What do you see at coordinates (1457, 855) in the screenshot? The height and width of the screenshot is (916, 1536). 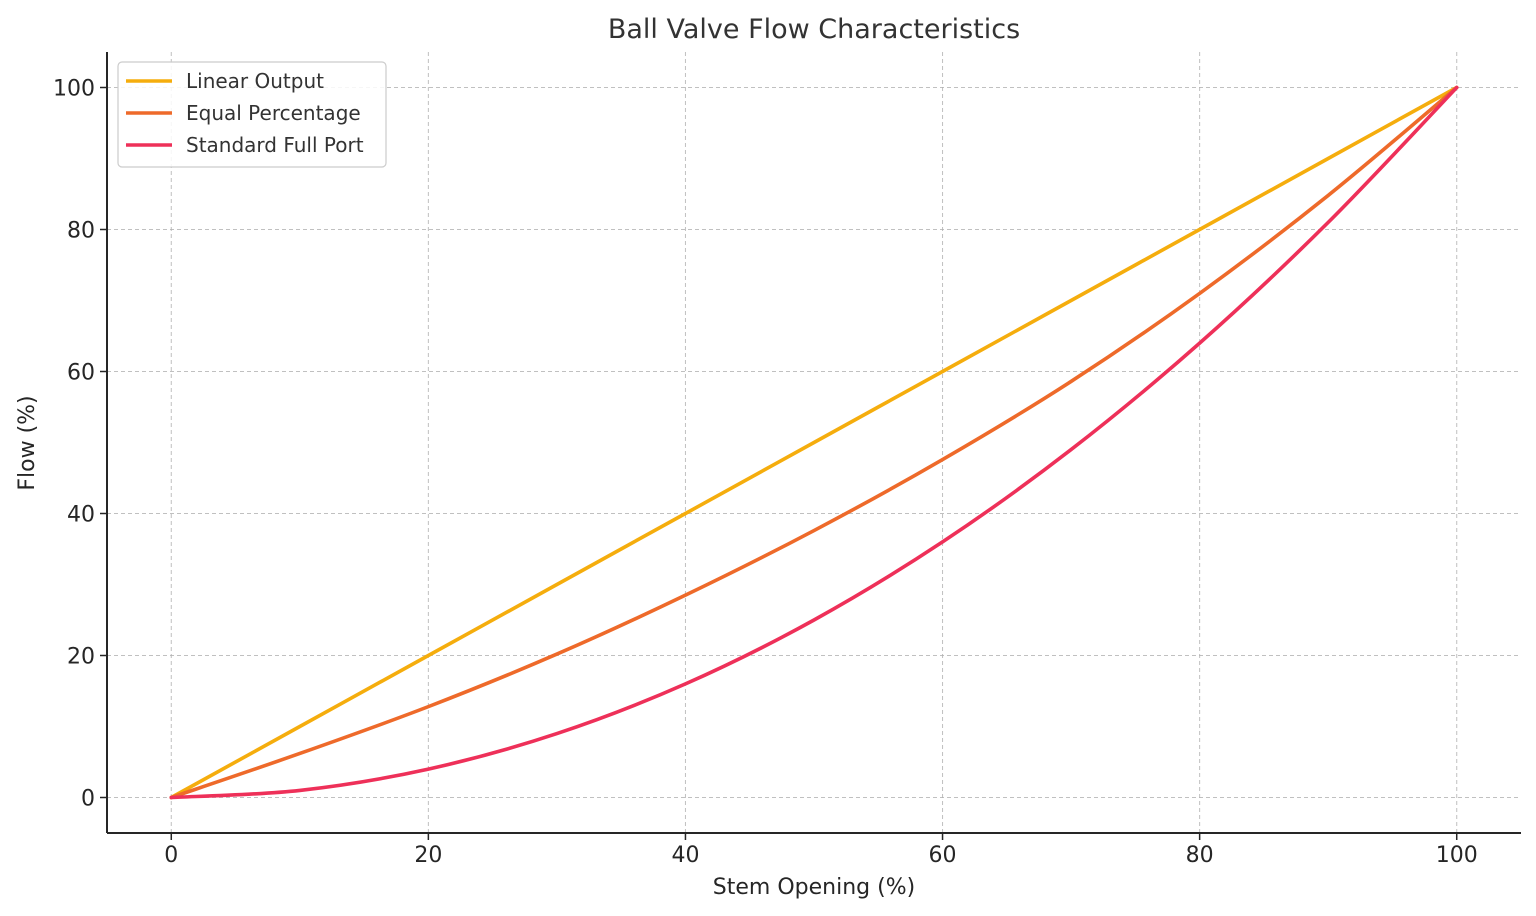 I see `x-tick-label: 100` at bounding box center [1457, 855].